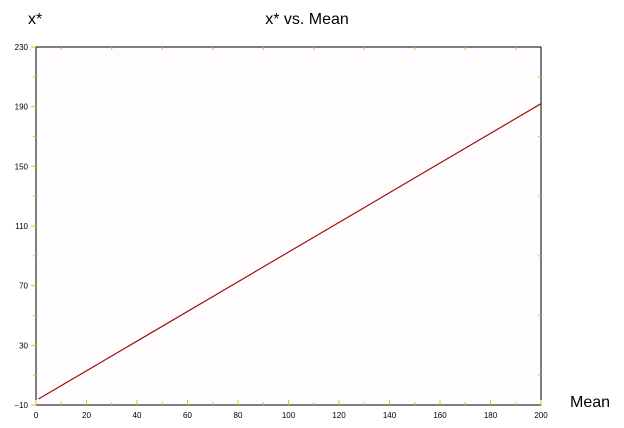  What do you see at coordinates (307, 19) in the screenshot?
I see `chart-title: x* vs. Mean` at bounding box center [307, 19].